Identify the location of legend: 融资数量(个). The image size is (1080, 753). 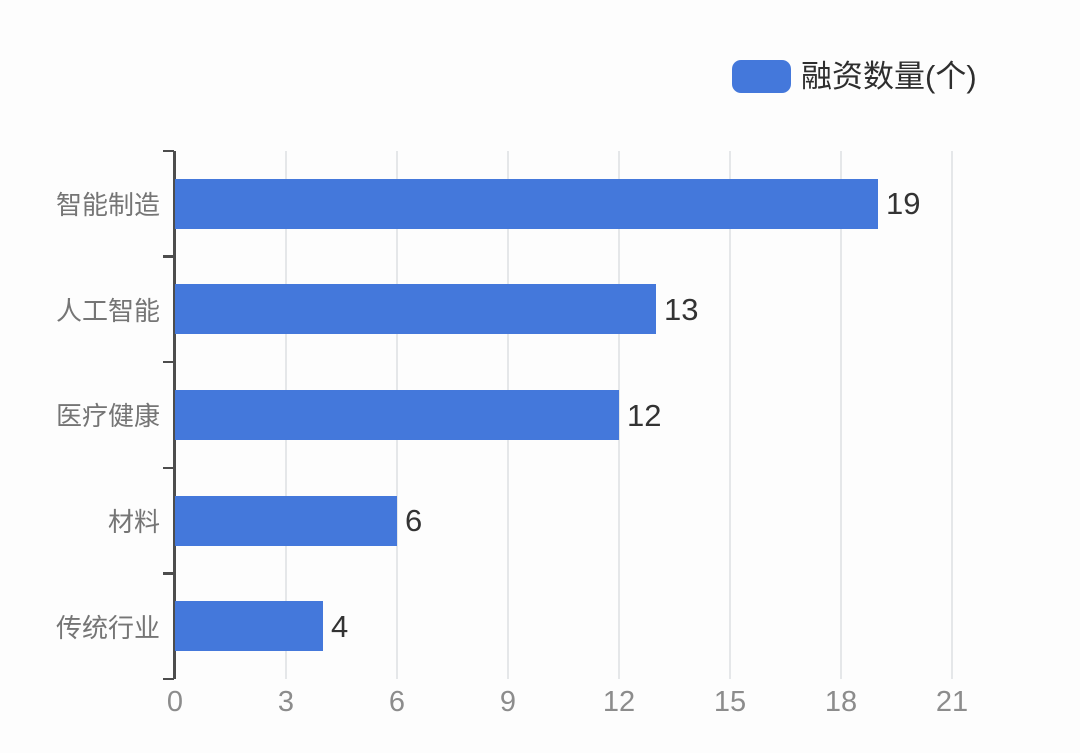
(854, 76).